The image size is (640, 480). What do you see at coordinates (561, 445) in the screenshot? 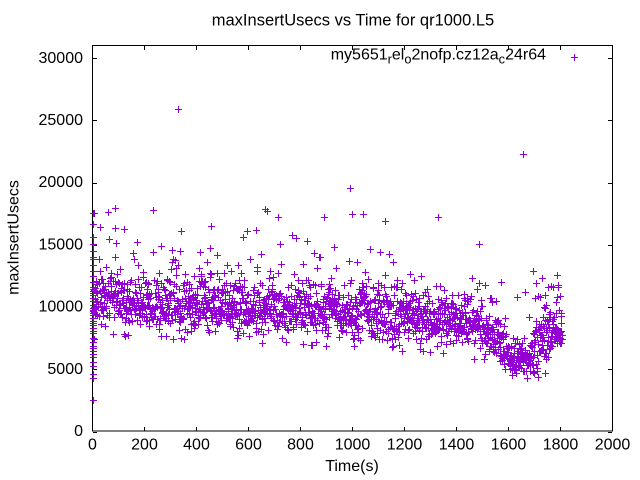
I see `svg-text: 1800` at bounding box center [561, 445].